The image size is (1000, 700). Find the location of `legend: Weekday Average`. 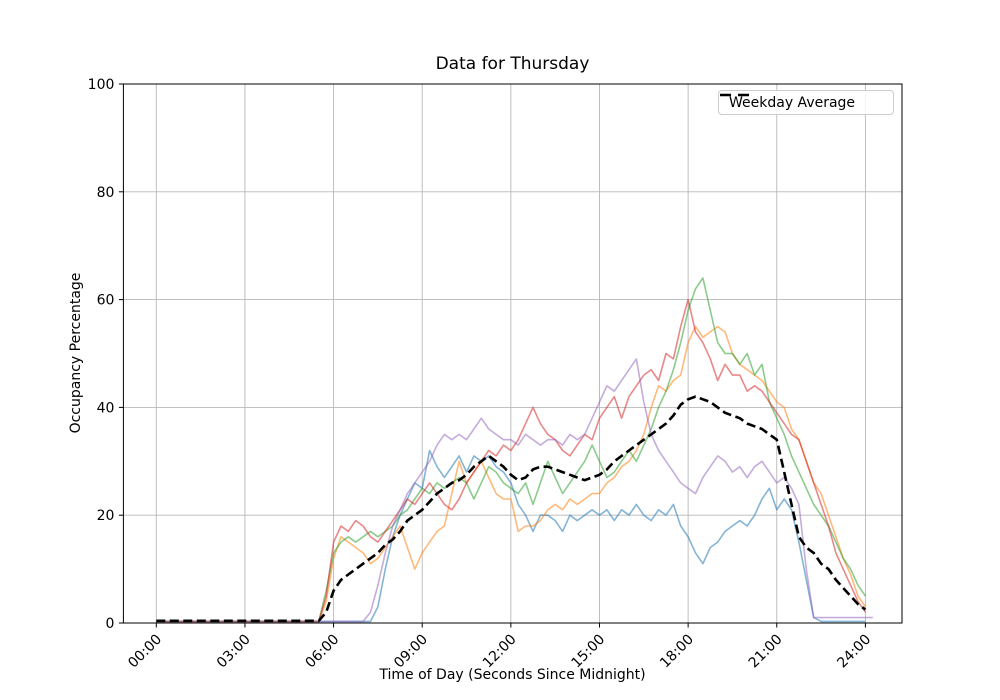

legend: Weekday Average is located at coordinates (806, 102).